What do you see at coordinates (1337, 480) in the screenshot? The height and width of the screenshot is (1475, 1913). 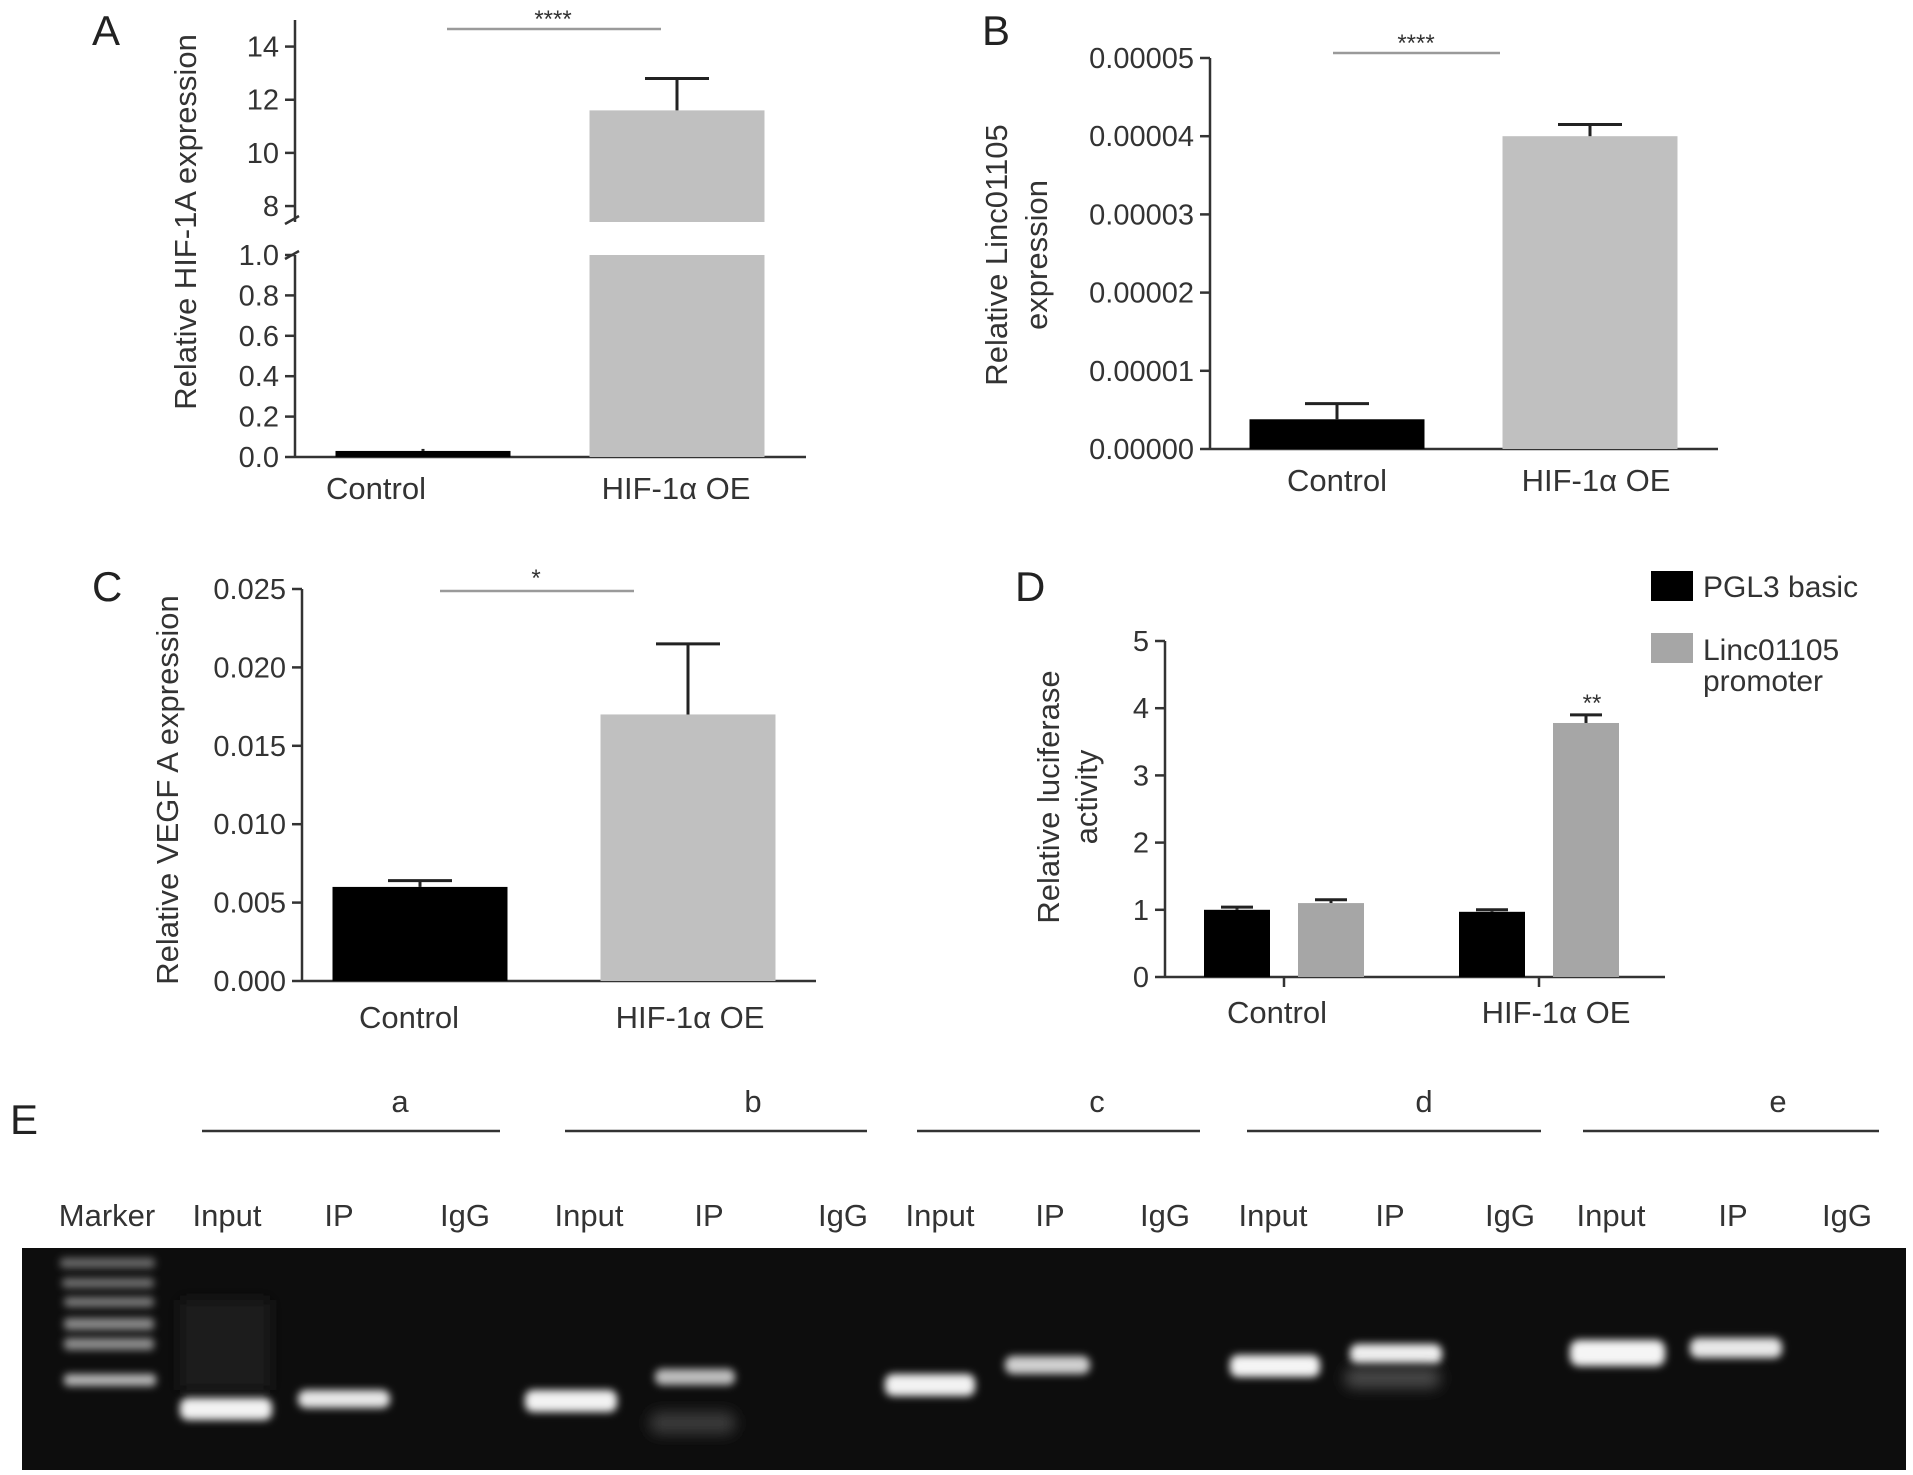 I see `panel-b-category-label: Control` at bounding box center [1337, 480].